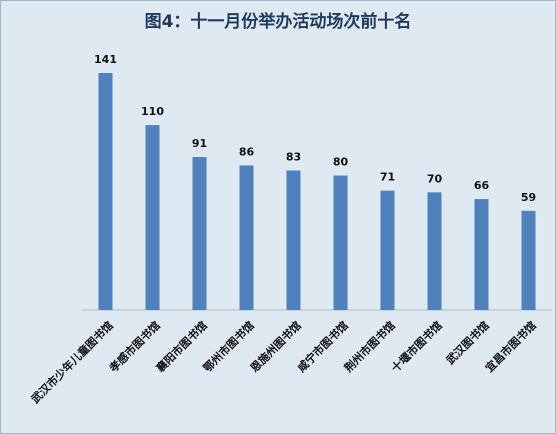 The image size is (556, 434). Describe the element at coordinates (528, 197) in the screenshot. I see `value-label: 59` at that location.